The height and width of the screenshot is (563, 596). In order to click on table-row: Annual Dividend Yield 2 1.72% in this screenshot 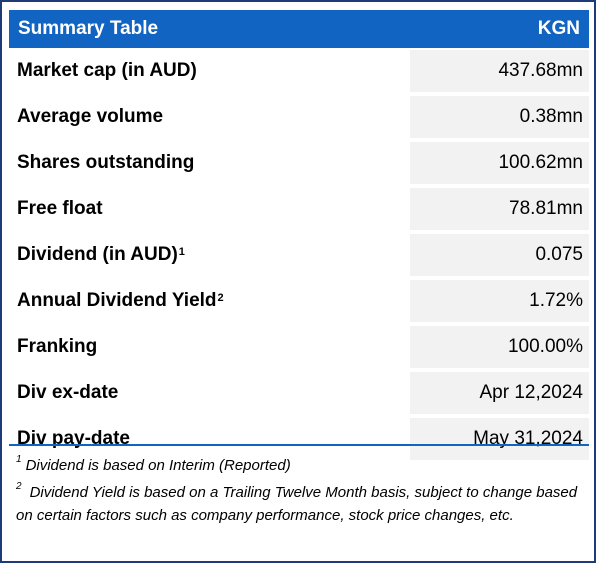, I will do `click(299, 301)`.